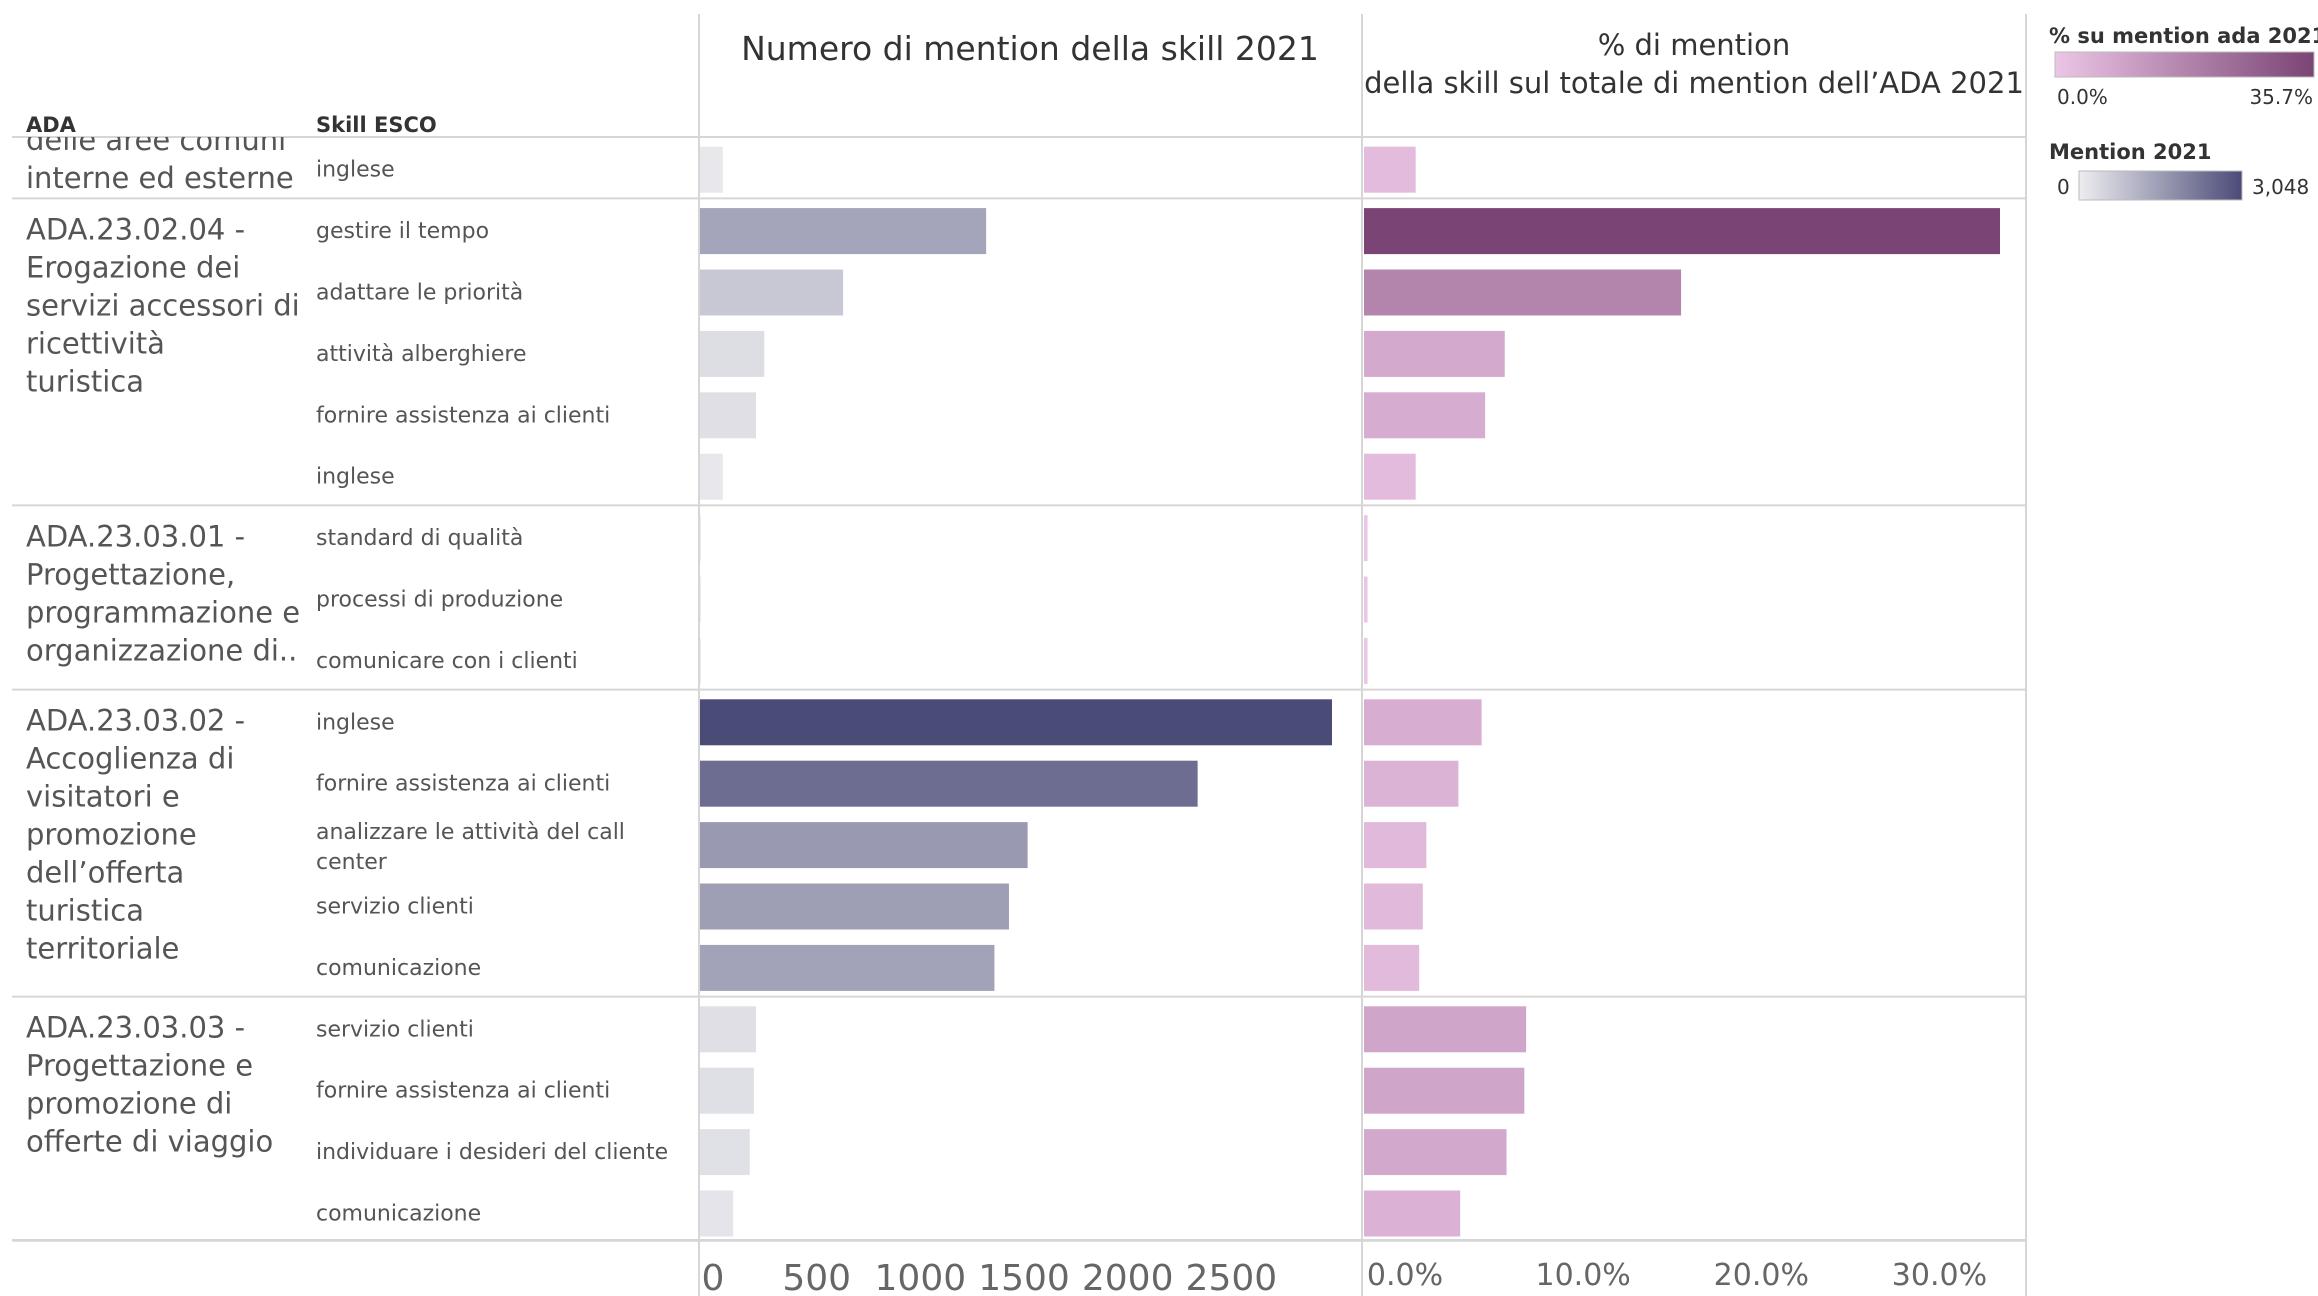 The image size is (2318, 1296). Describe the element at coordinates (2063, 187) in the screenshot. I see `mention-legend-min: 0` at that location.